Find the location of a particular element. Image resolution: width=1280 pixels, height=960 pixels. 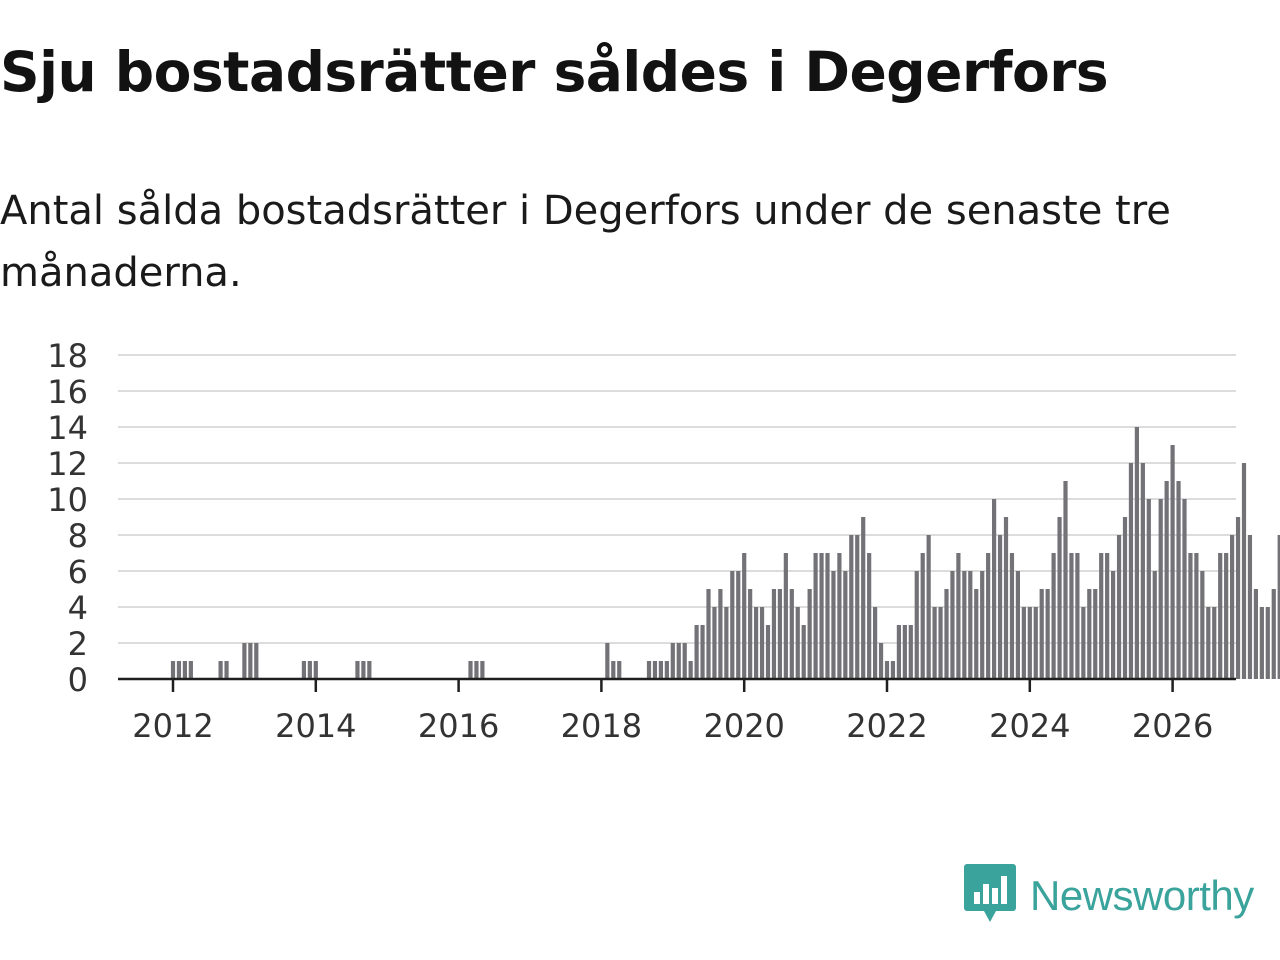

brand-name: Newsworthy is located at coordinates (1142, 895).